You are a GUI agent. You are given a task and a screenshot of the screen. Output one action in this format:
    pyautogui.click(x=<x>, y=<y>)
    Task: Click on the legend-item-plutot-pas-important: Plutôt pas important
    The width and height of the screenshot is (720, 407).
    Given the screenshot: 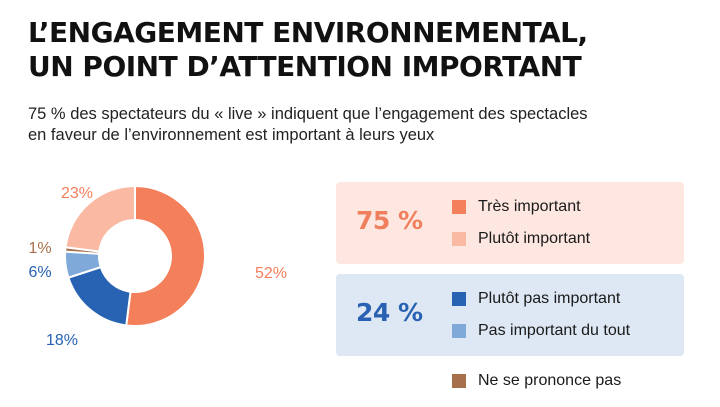 What is the action you would take?
    pyautogui.click(x=536, y=299)
    